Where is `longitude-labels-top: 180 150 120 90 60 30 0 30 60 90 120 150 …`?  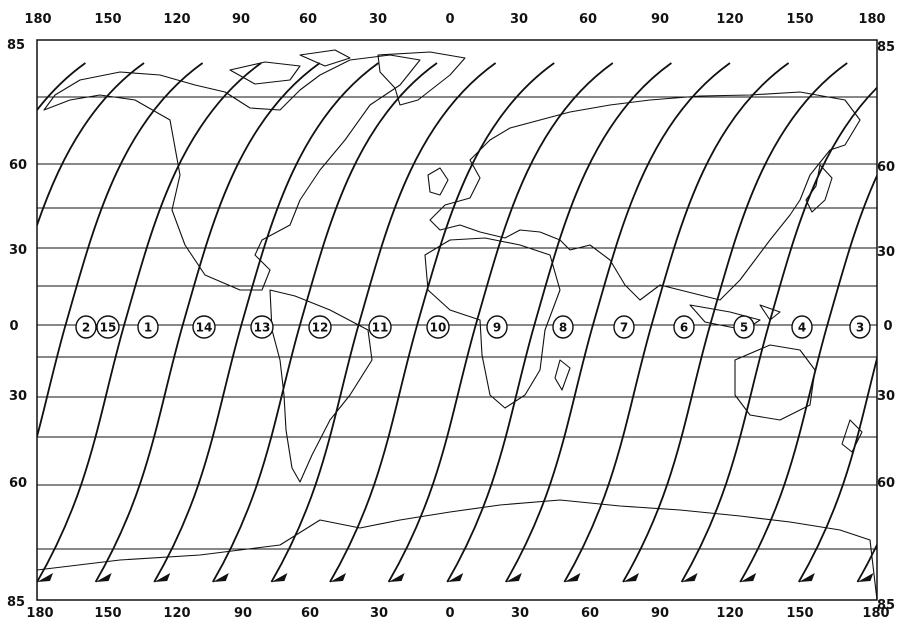 longitude-labels-top: 180 150 120 90 60 30 0 30 60 90 120 150 … is located at coordinates (454, 19).